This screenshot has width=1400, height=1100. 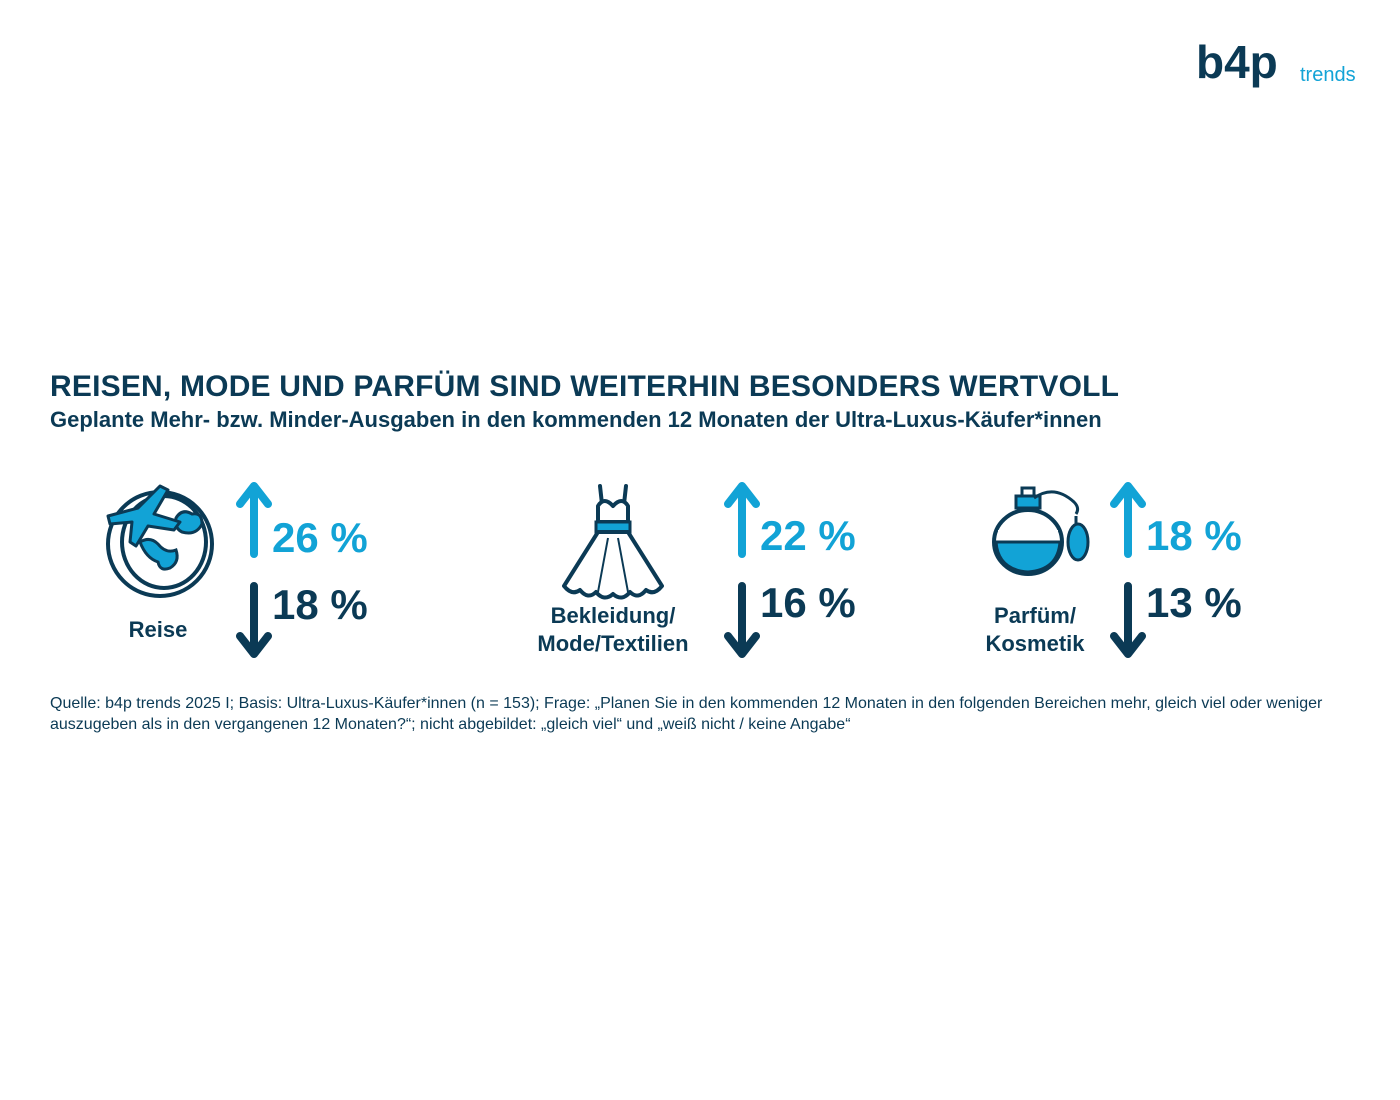 I want to click on perfume-bottle-icon, so click(x=1040, y=534).